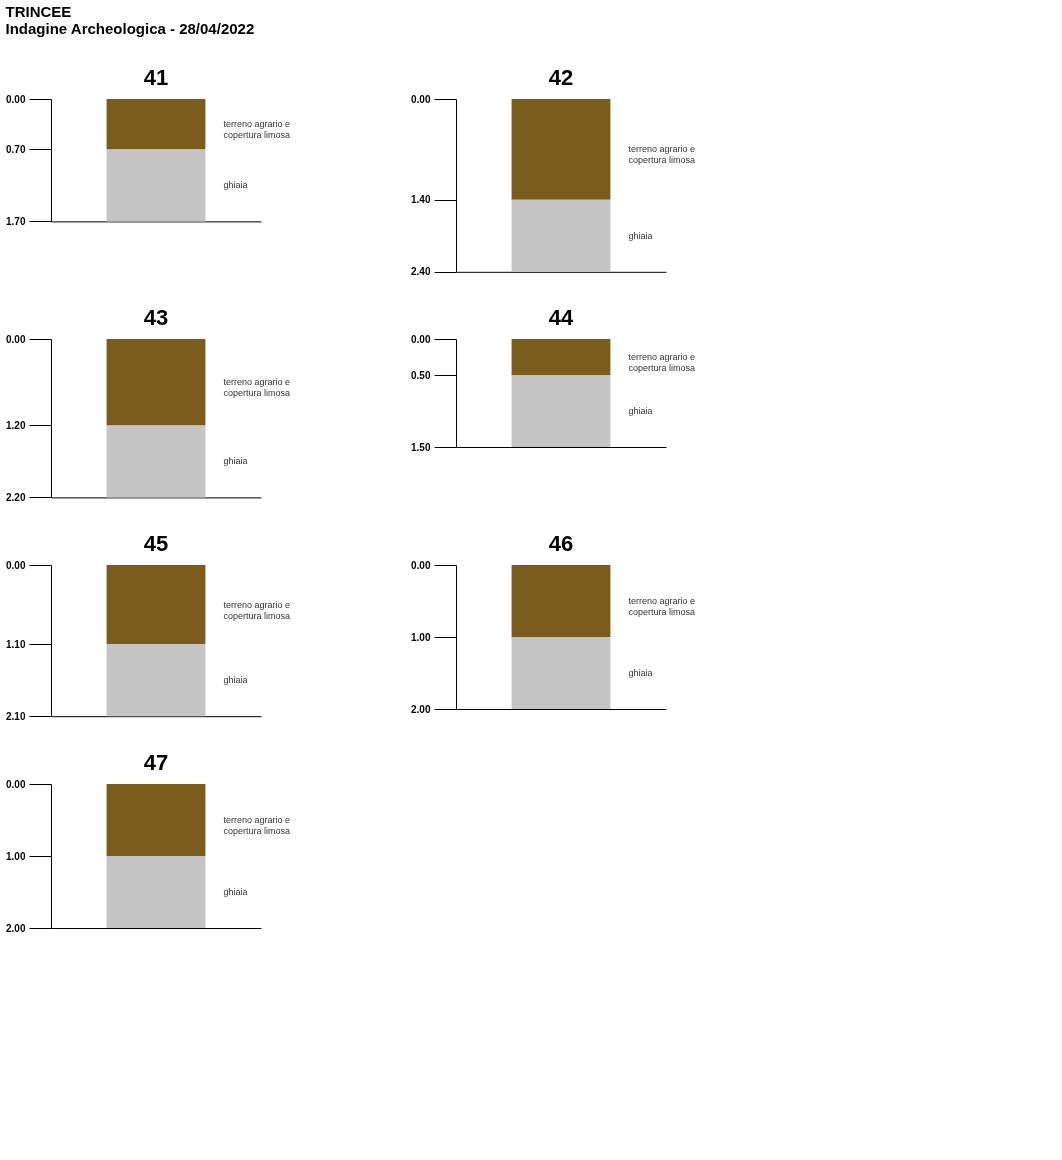  Describe the element at coordinates (156, 543) in the screenshot. I see `chart-title: 45` at that location.